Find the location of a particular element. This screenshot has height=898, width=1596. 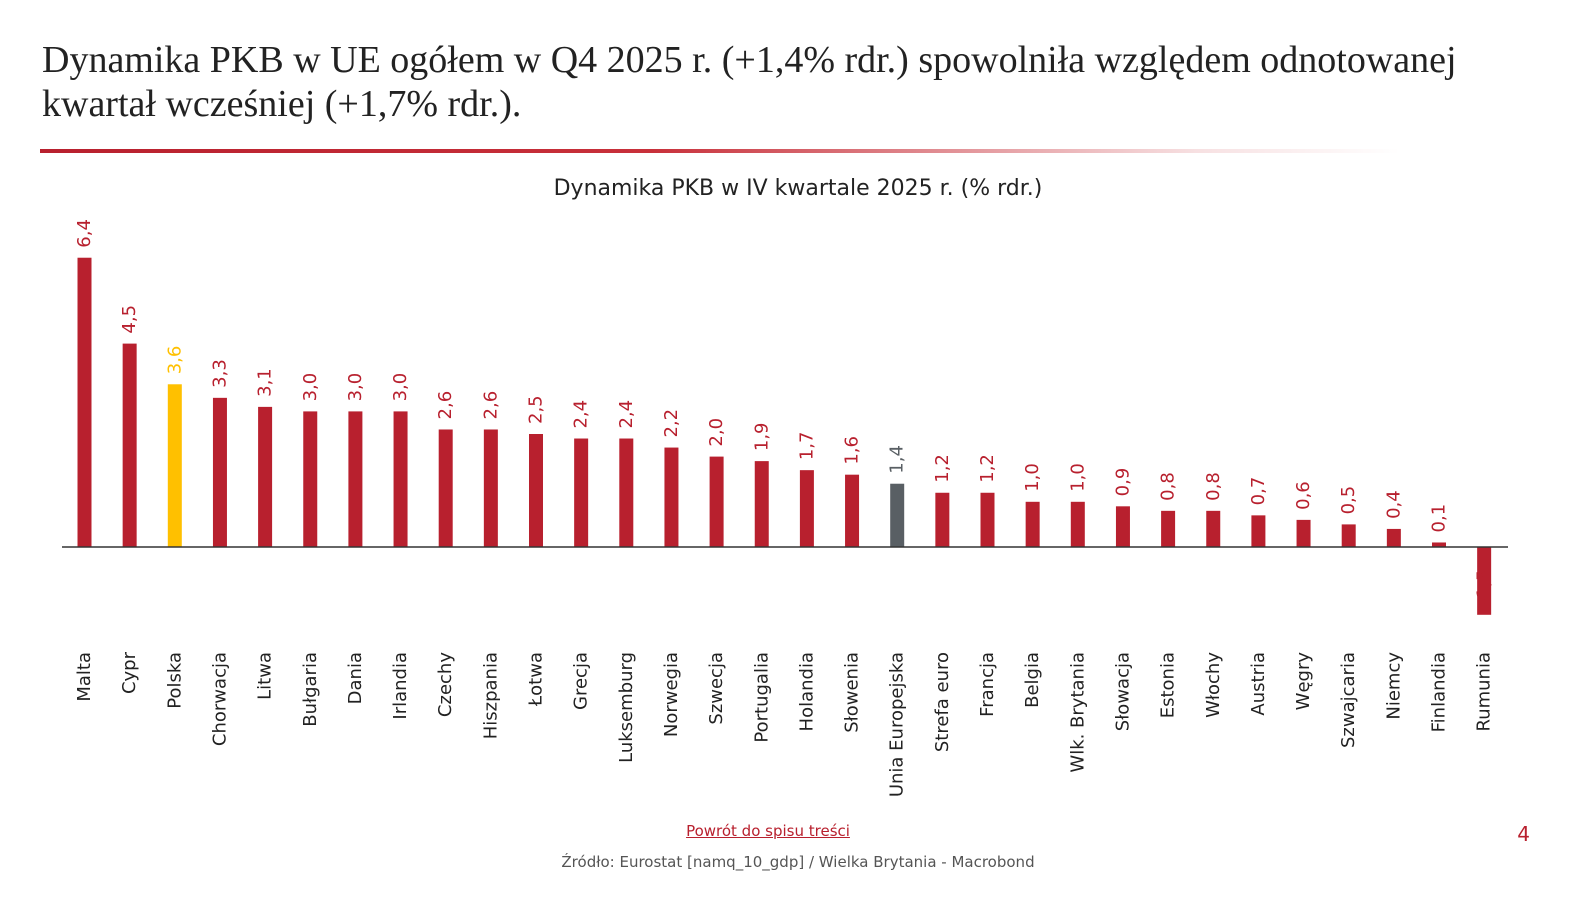

value-label-6: 3,0 is located at coordinates (310, 387).